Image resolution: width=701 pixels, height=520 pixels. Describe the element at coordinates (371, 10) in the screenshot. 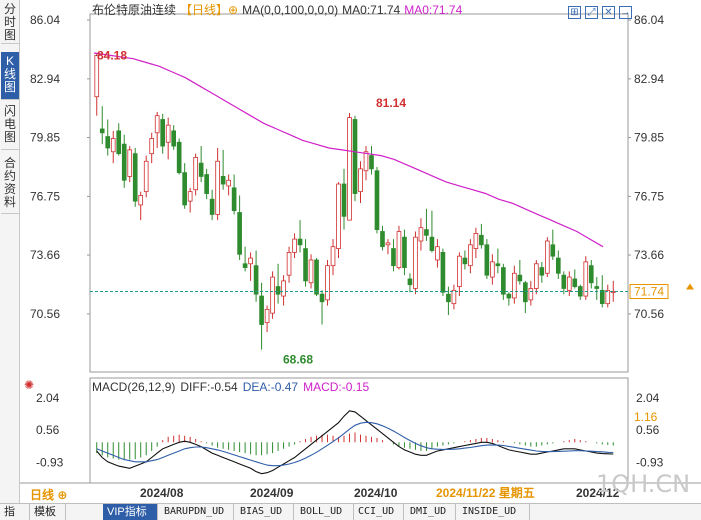

I see `ma-value: MA0:71.74` at that location.